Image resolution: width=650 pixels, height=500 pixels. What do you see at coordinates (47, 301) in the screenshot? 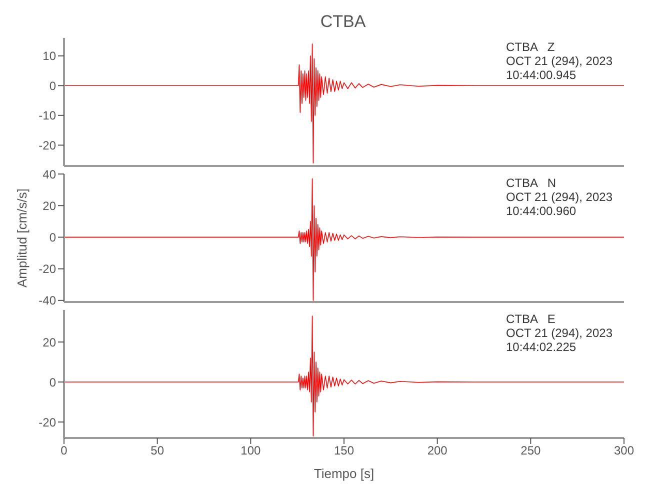
I see `y-tick-label: -40` at bounding box center [47, 301].